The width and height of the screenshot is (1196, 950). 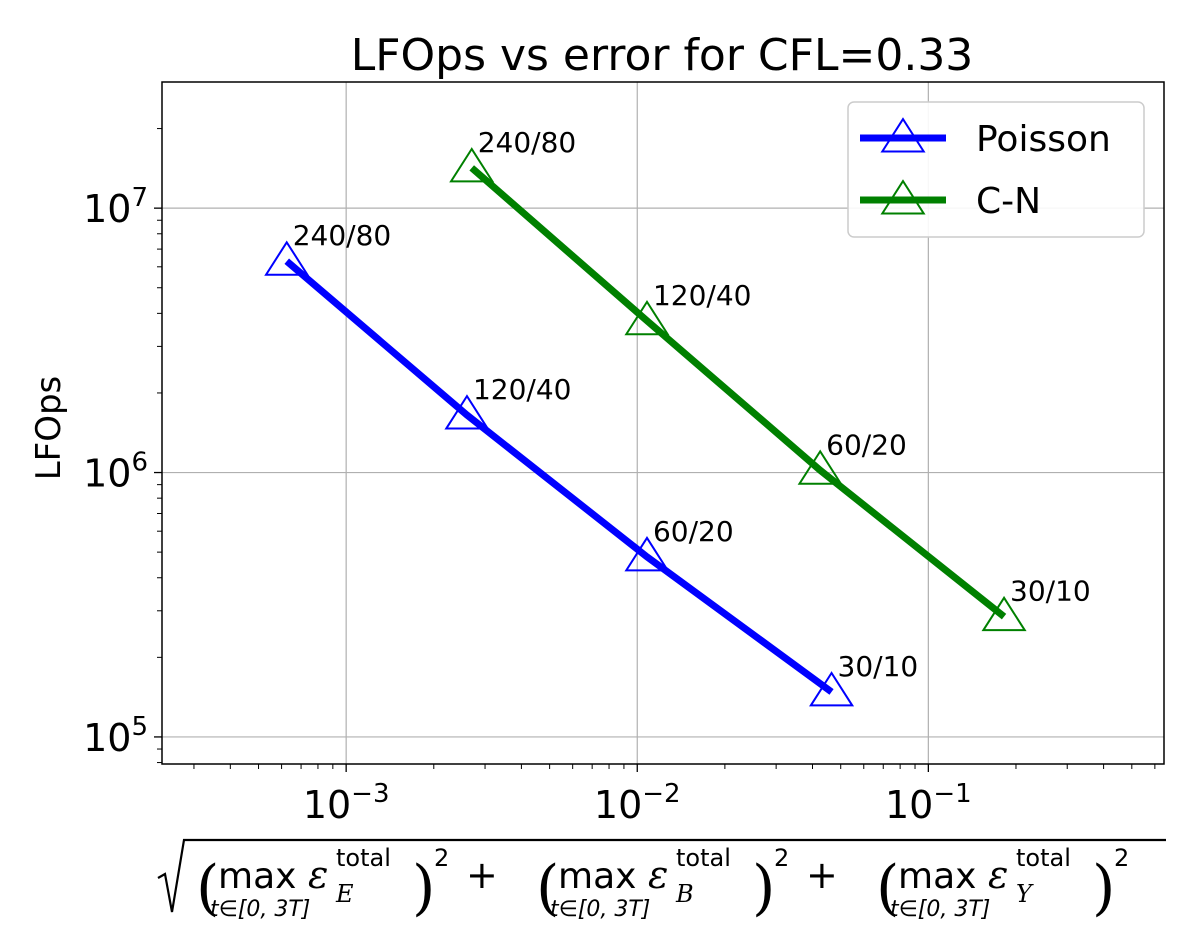 What do you see at coordinates (866, 444) in the screenshot?
I see `data-label-c-n: 60/20` at bounding box center [866, 444].